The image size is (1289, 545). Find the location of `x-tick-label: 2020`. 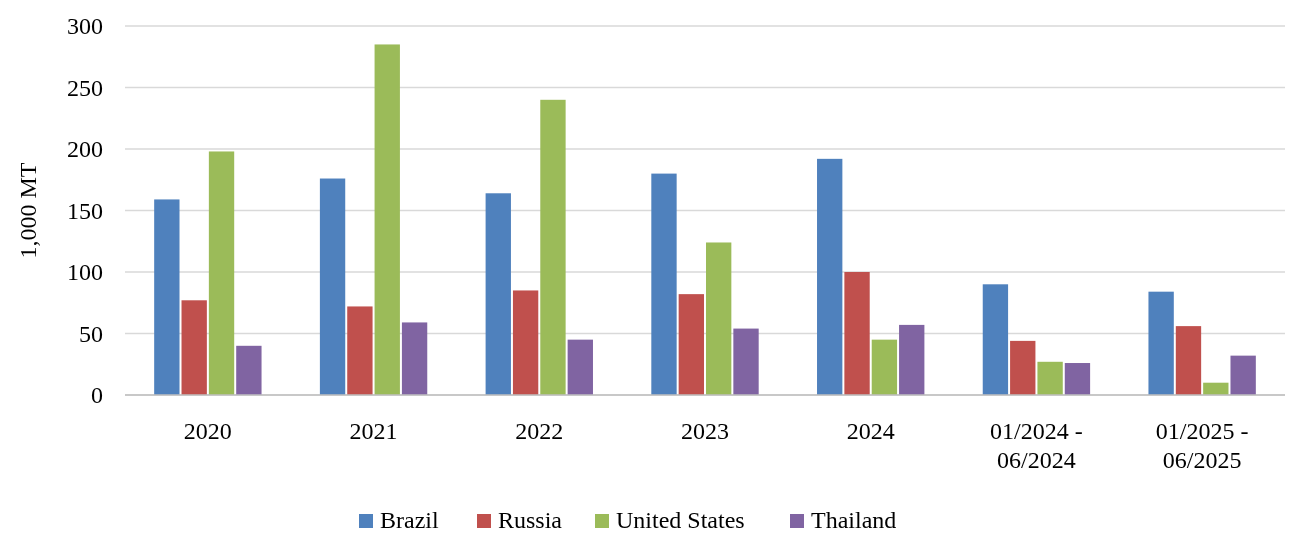

x-tick-label: 2020 is located at coordinates (207, 431).